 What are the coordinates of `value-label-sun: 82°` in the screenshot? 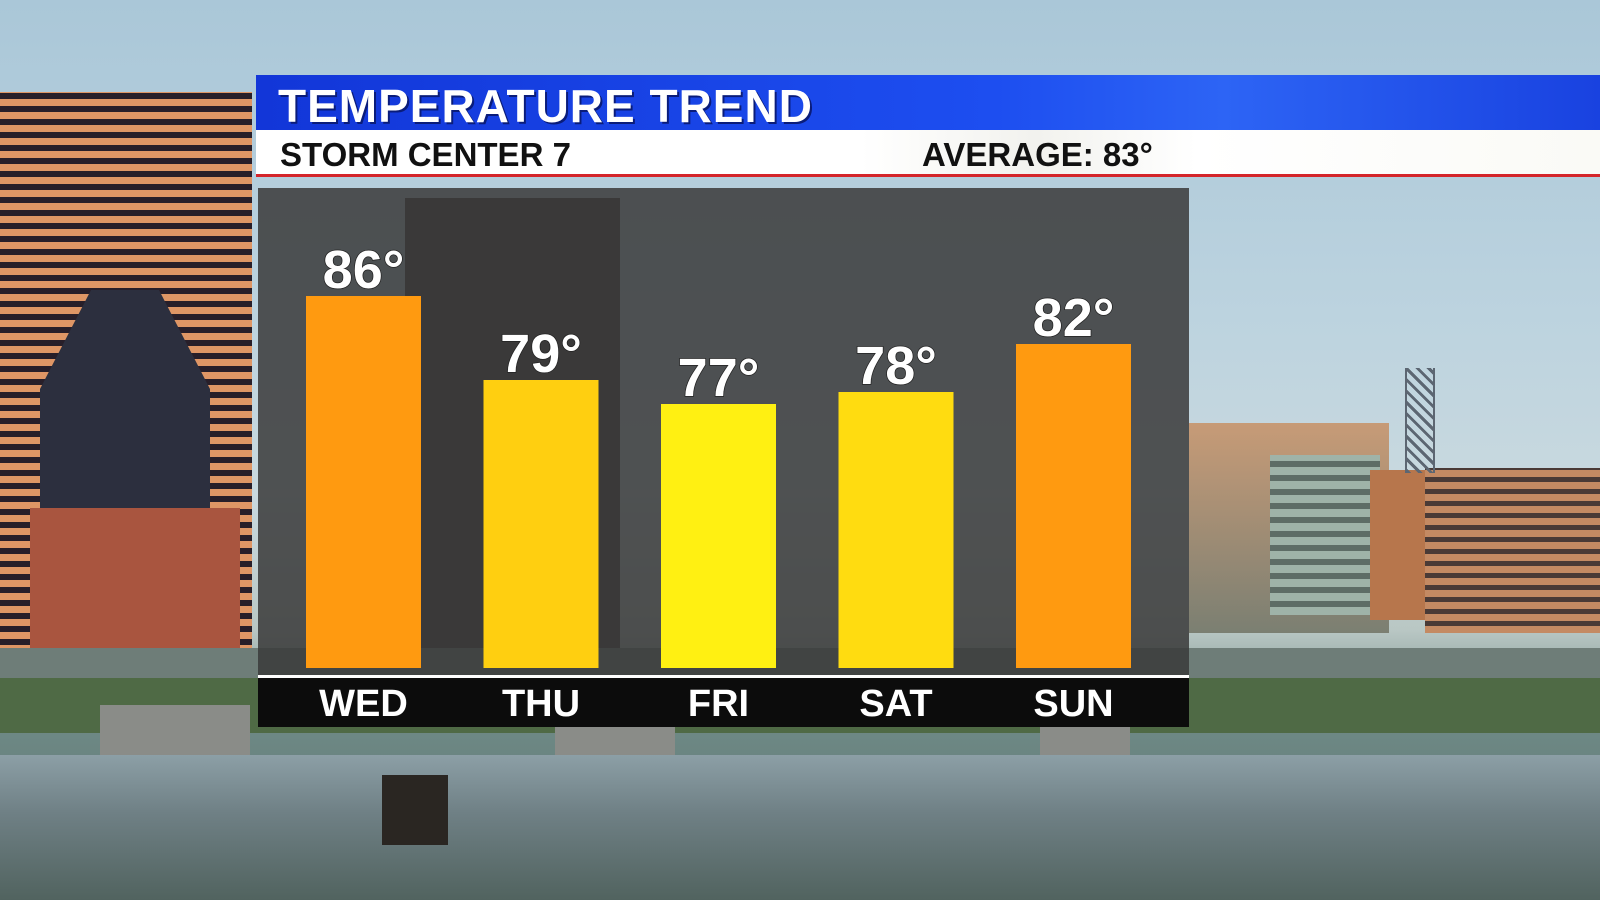 It's located at (1074, 318).